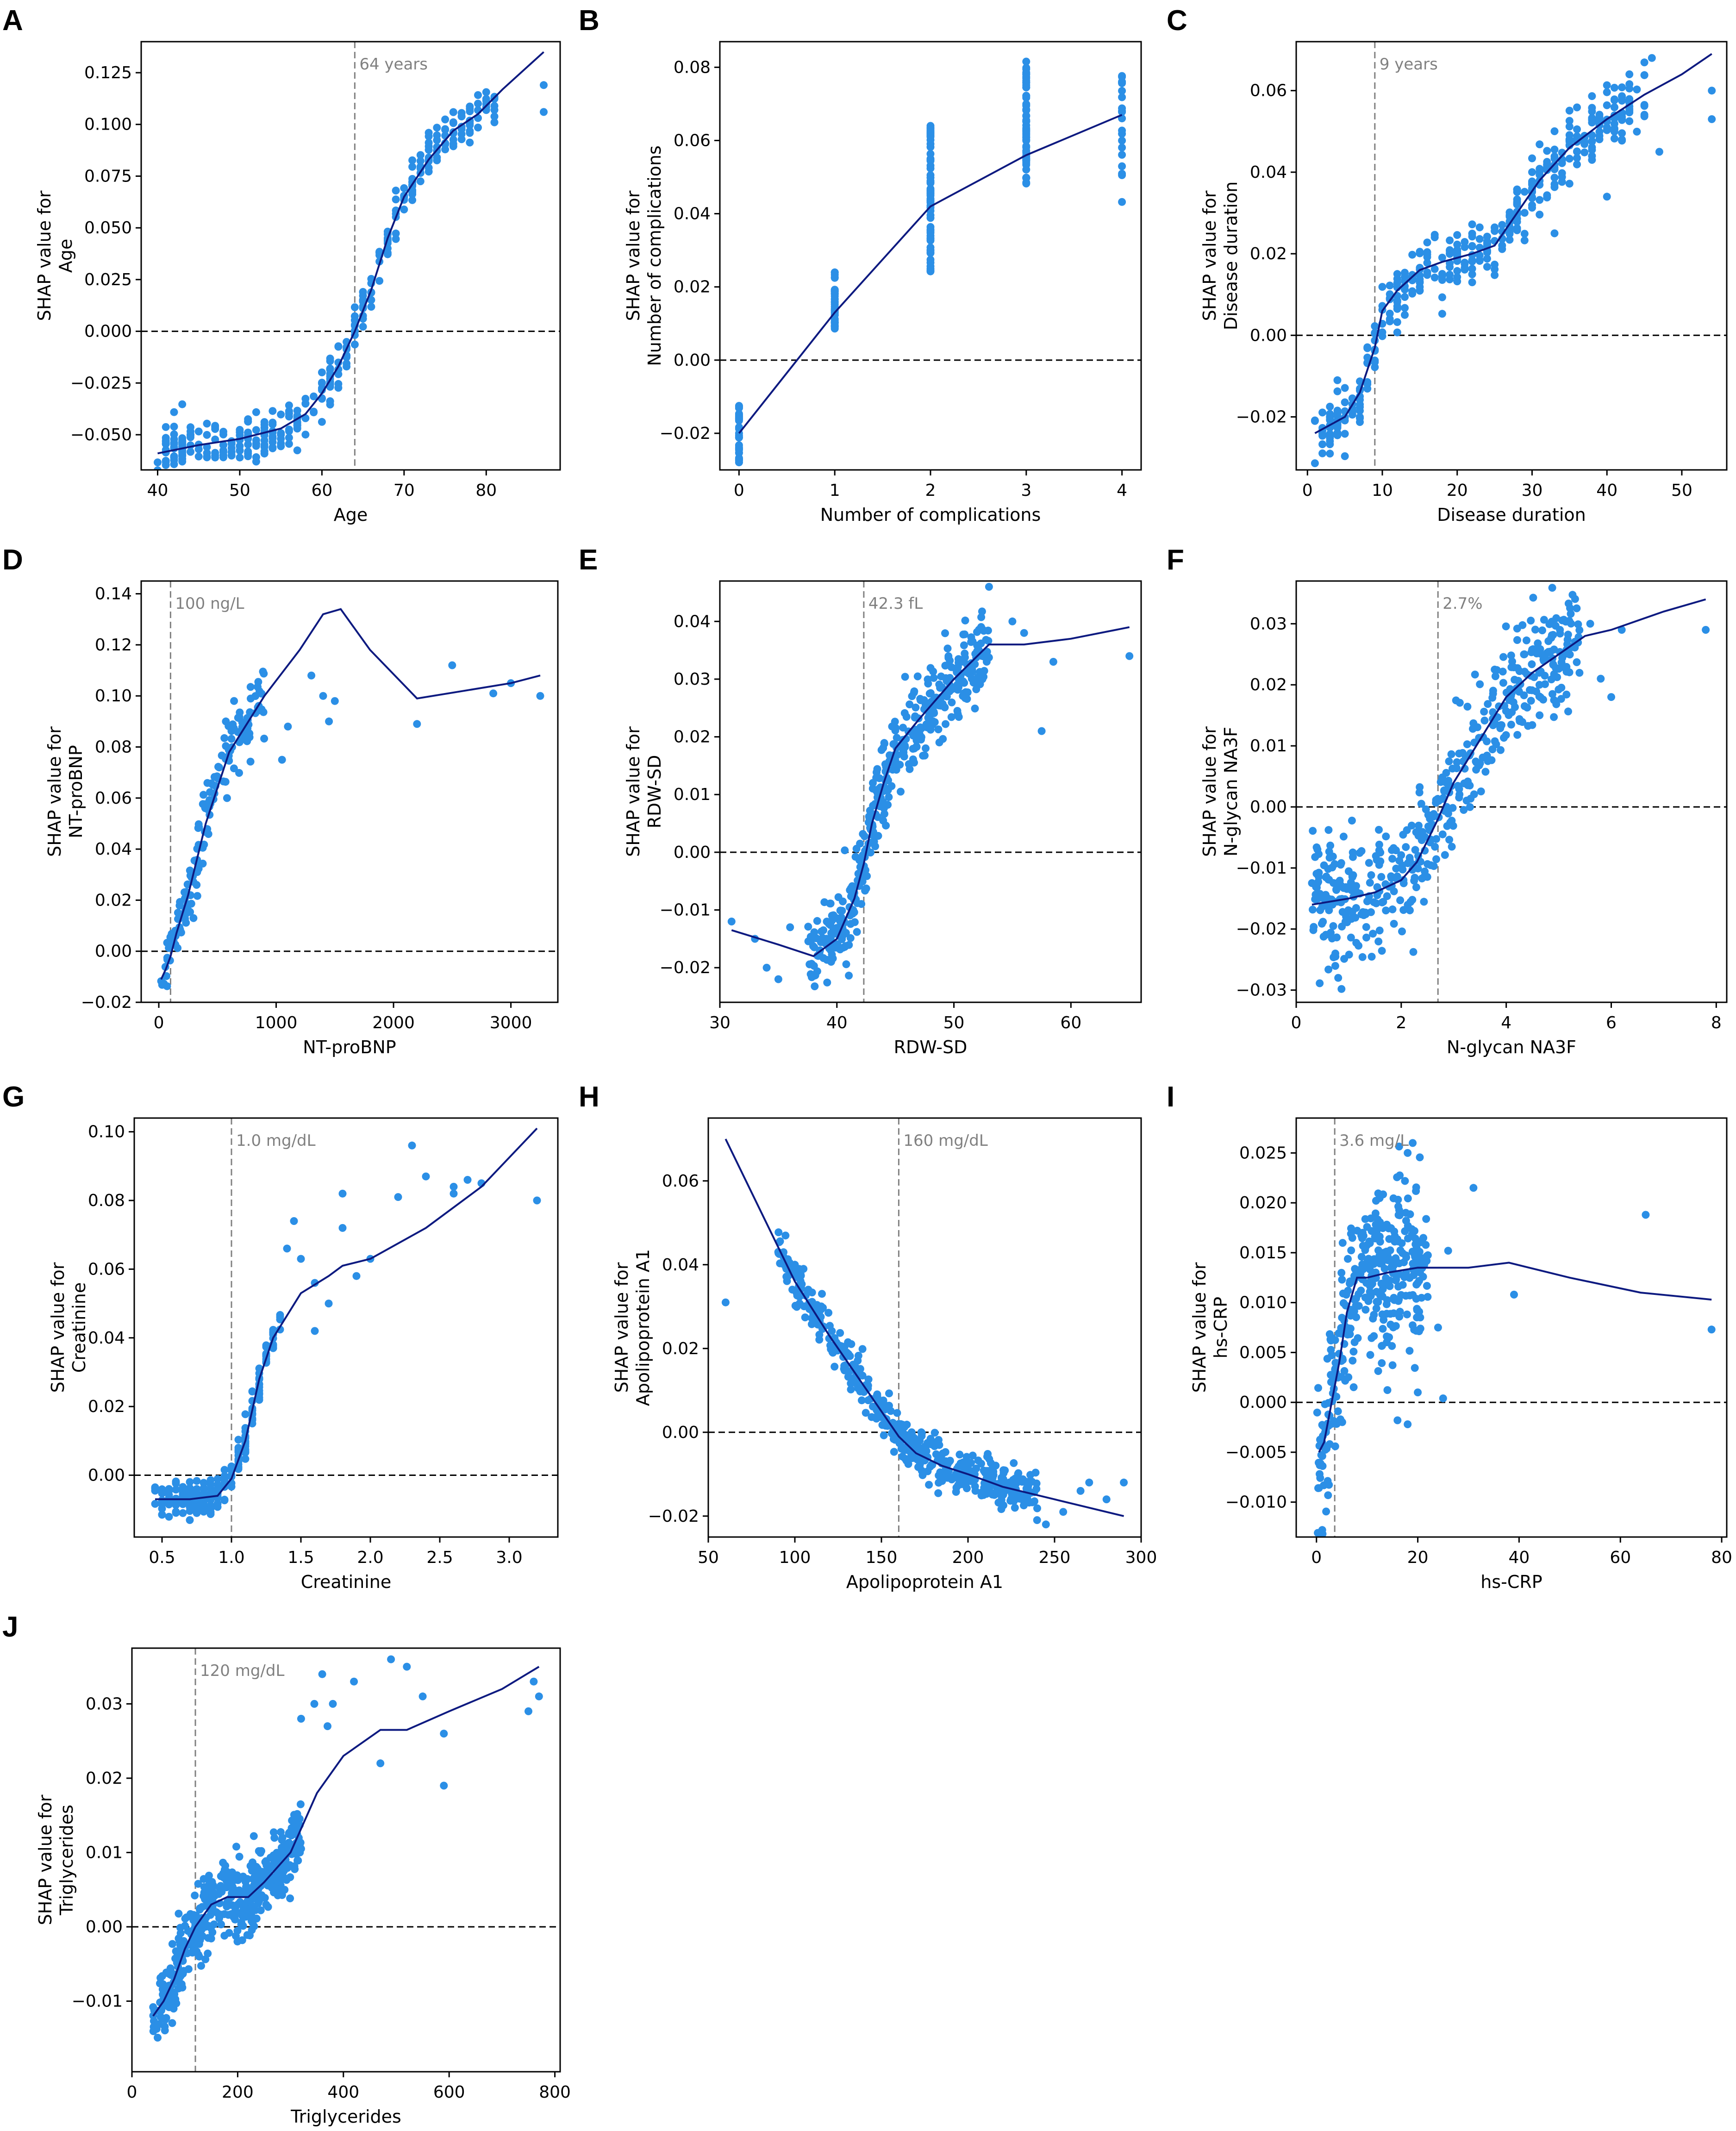  What do you see at coordinates (1263, 1353) in the screenshot?
I see `y-tick-label: 0.005` at bounding box center [1263, 1353].